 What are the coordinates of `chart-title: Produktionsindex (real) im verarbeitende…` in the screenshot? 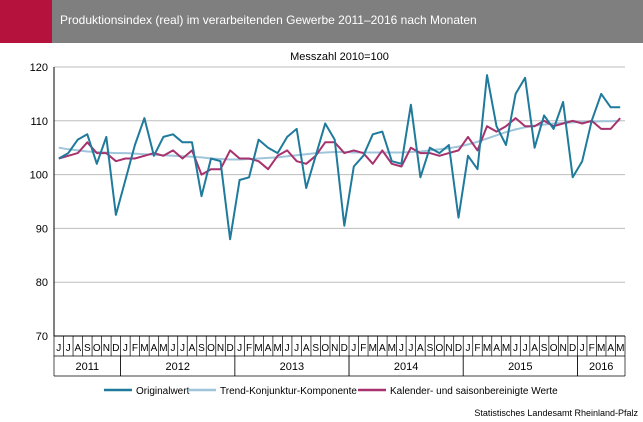 It's located at (268, 20).